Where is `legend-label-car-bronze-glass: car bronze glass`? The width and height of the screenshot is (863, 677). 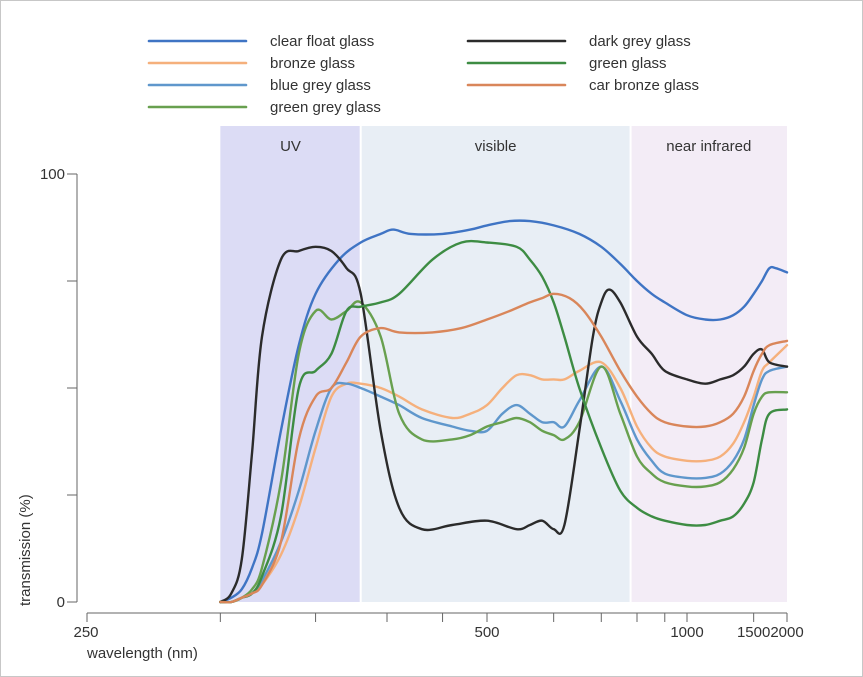 legend-label-car-bronze-glass: car bronze glass is located at coordinates (644, 85).